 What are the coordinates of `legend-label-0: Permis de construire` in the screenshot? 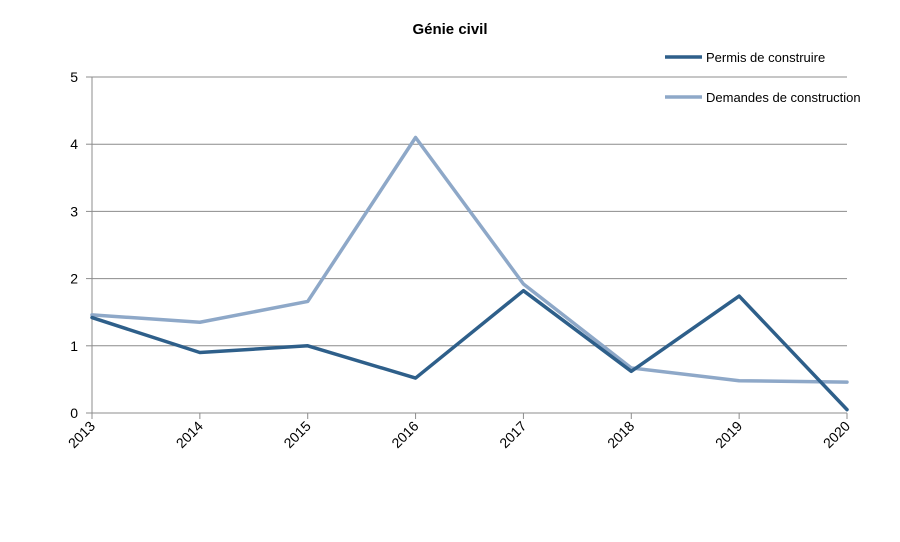 It's located at (765, 57).